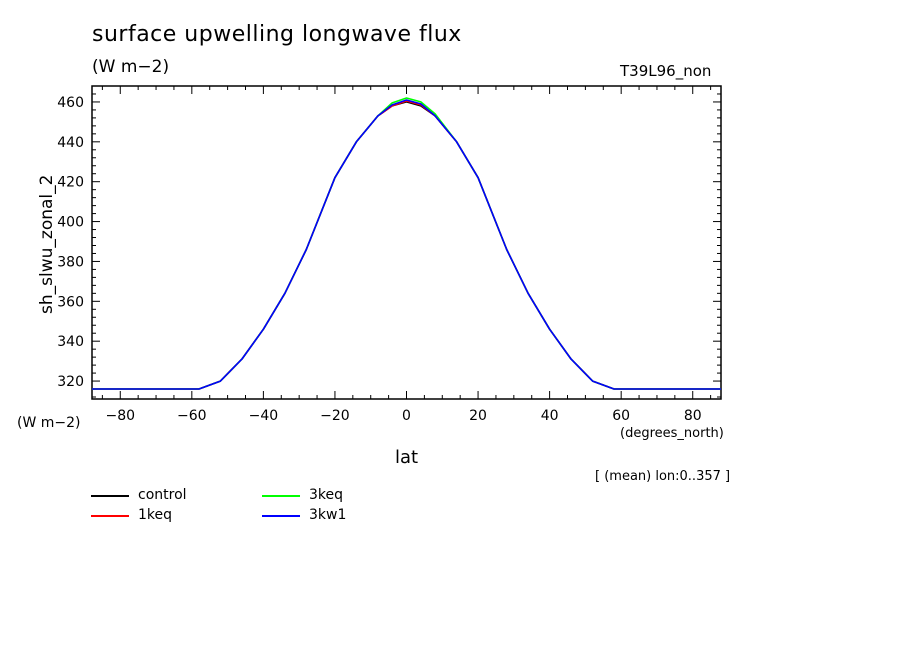 The width and height of the screenshot is (904, 654). What do you see at coordinates (666, 71) in the screenshot?
I see `run-id: T39L96_non` at bounding box center [666, 71].